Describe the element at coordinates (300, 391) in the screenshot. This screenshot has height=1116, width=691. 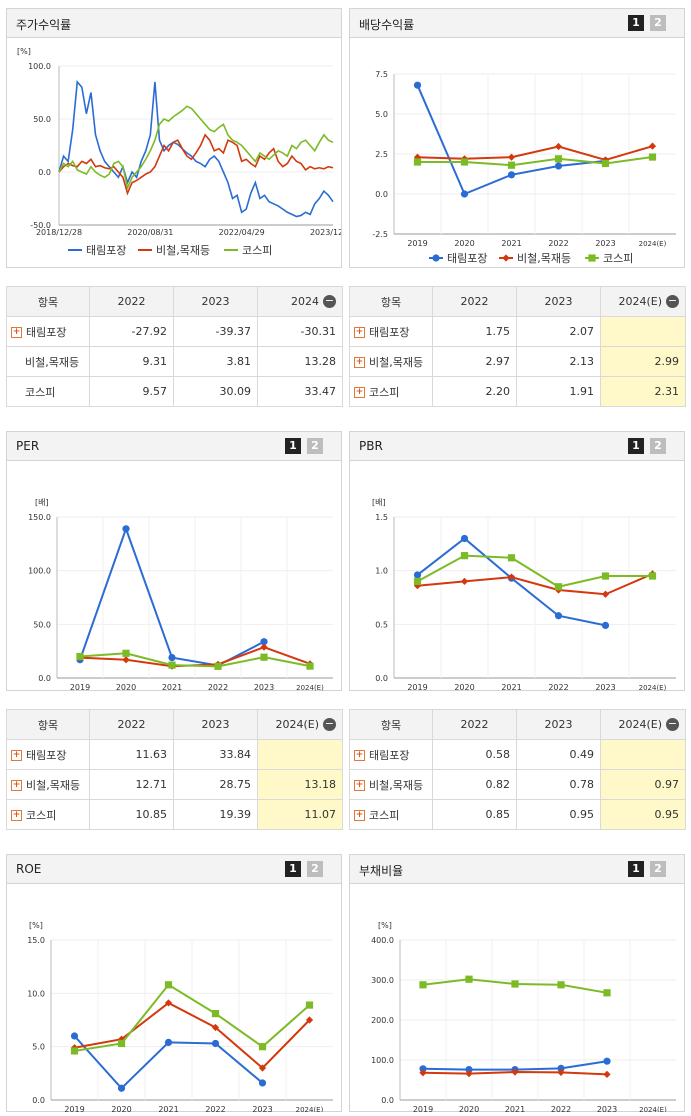
I see `table-cell: 33.47` at that location.